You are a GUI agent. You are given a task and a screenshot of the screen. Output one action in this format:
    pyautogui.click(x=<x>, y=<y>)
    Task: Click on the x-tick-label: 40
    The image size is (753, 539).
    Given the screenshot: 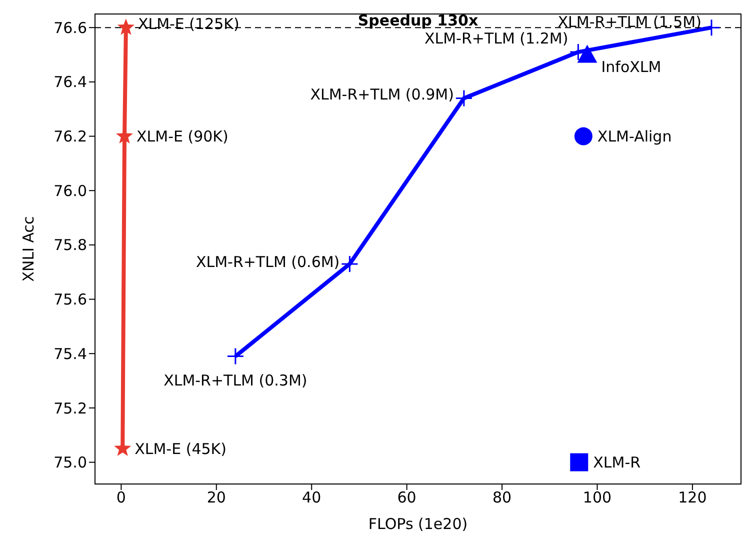 What is the action you would take?
    pyautogui.click(x=312, y=497)
    